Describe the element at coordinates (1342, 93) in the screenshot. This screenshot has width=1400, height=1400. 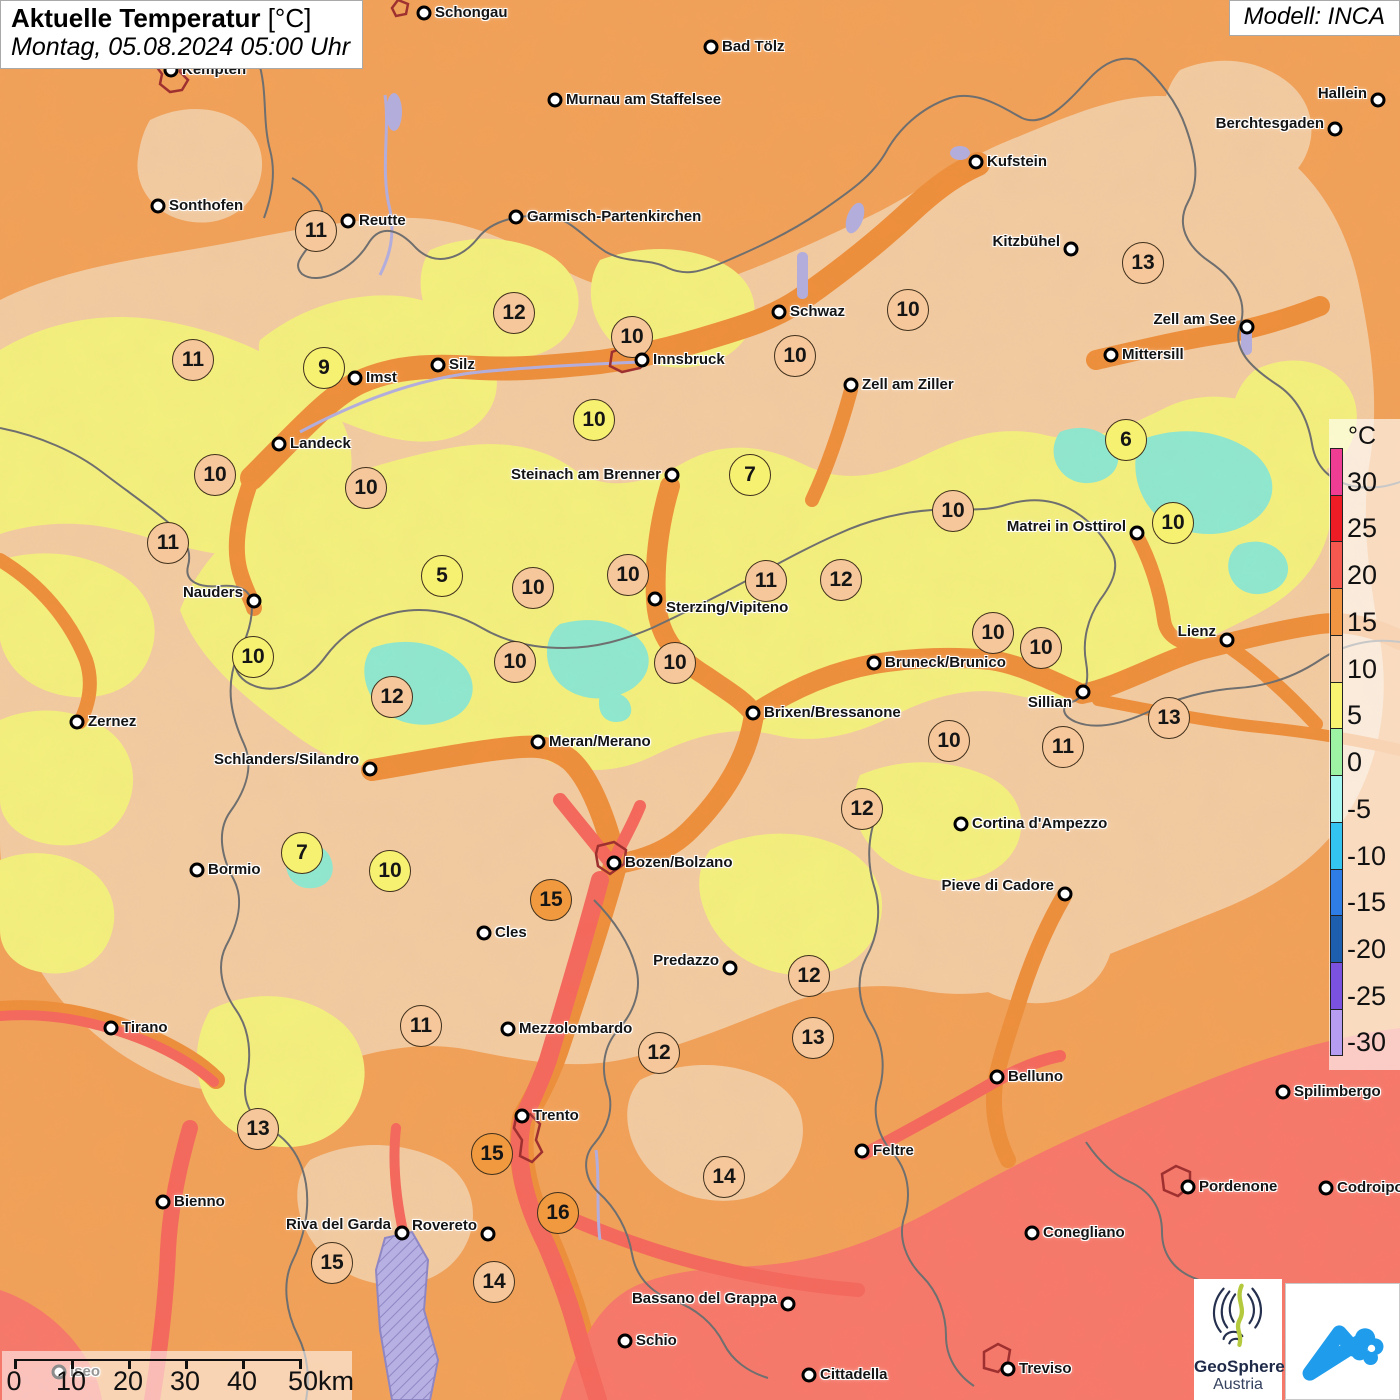
I see `town-label: Hallein` at that location.